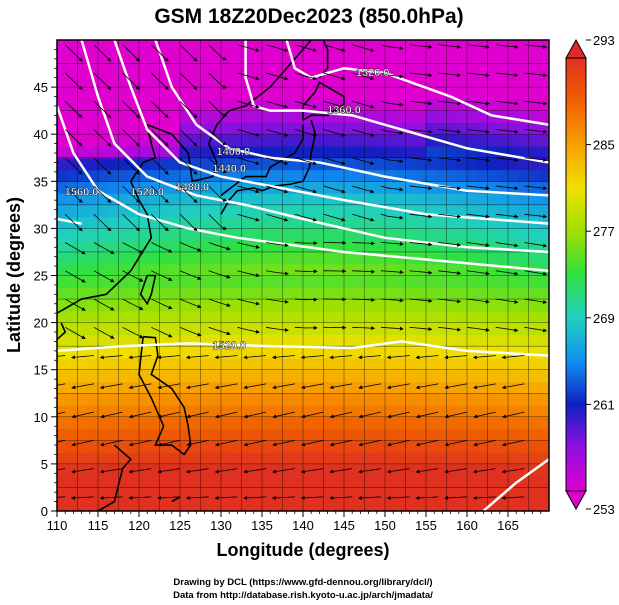  What do you see at coordinates (576, 48) in the screenshot?
I see `colorbar-top-cap` at bounding box center [576, 48].